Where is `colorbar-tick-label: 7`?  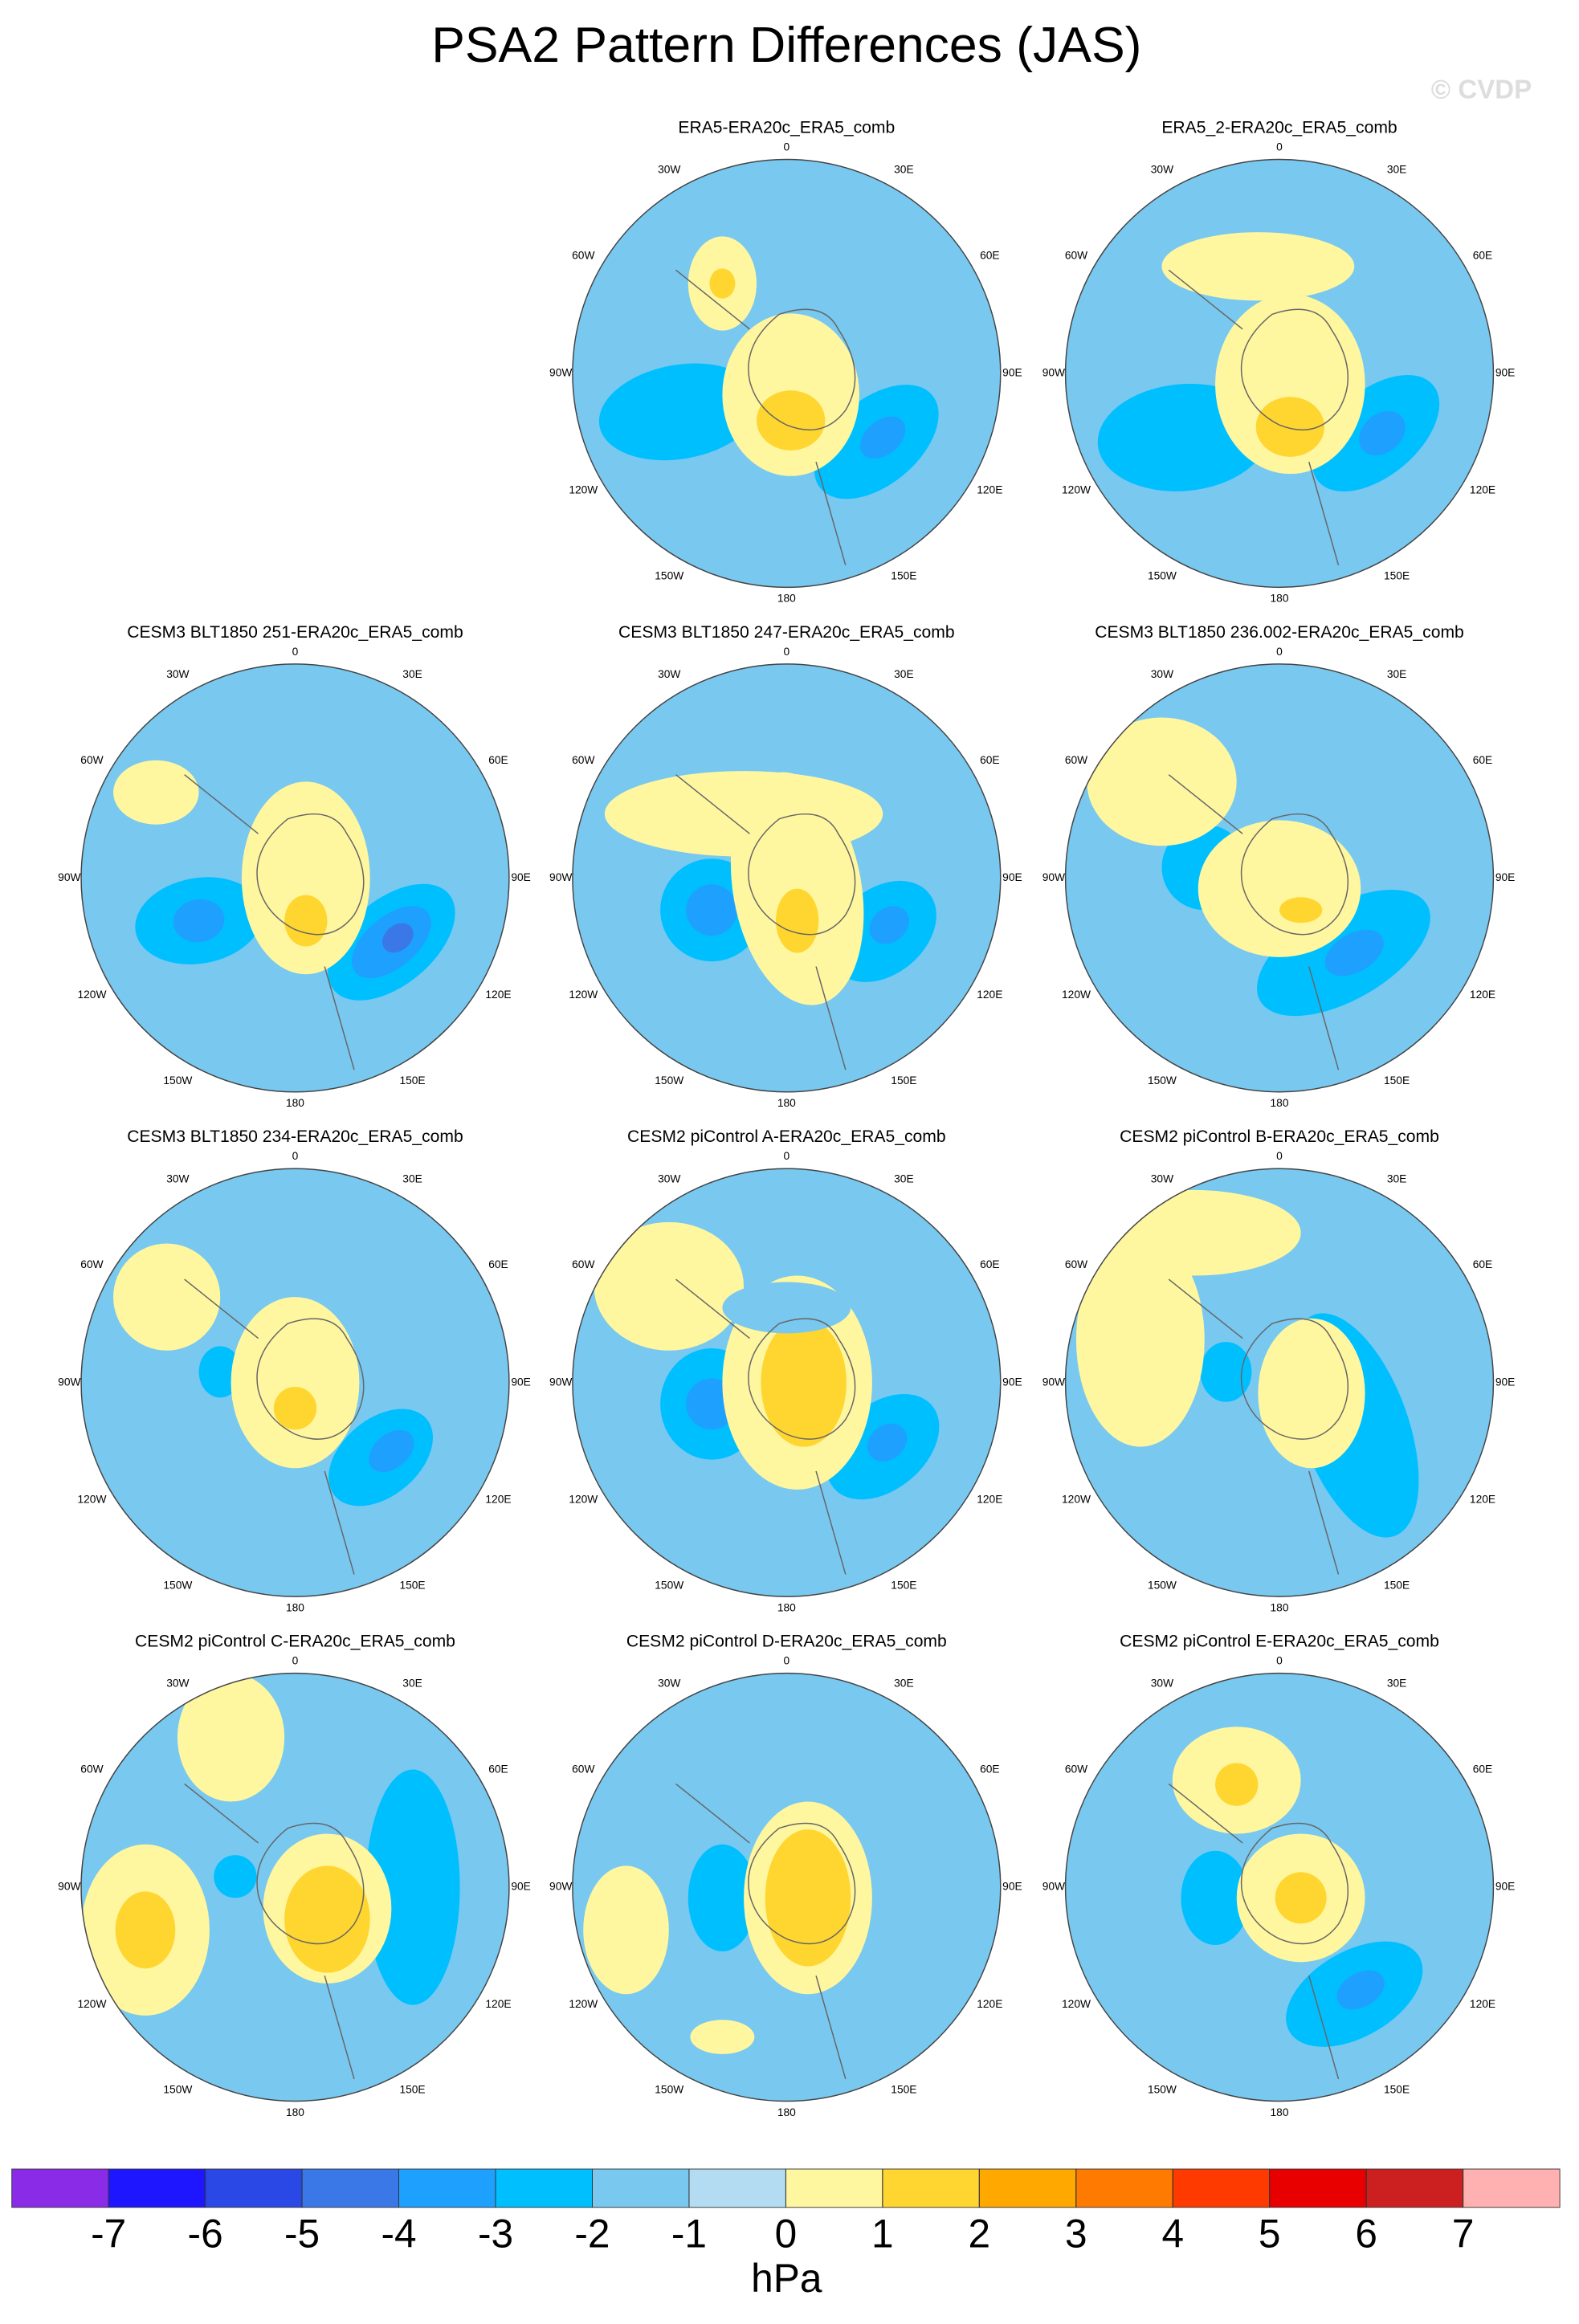
colorbar-tick-label: 7 is located at coordinates (1463, 2234).